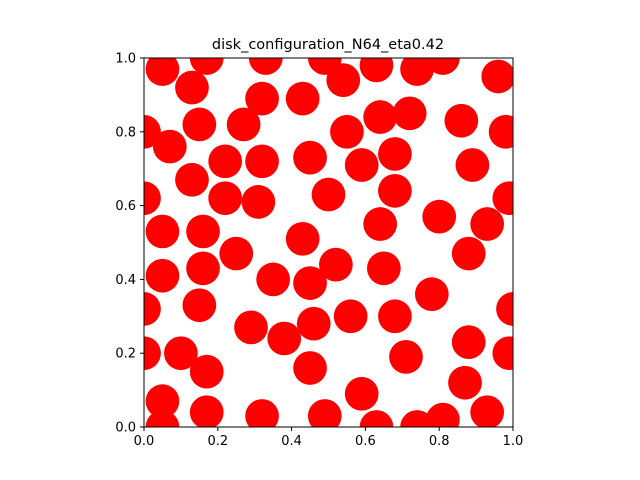 This screenshot has width=640, height=480. I want to click on x-tick-label: 1.0, so click(513, 441).